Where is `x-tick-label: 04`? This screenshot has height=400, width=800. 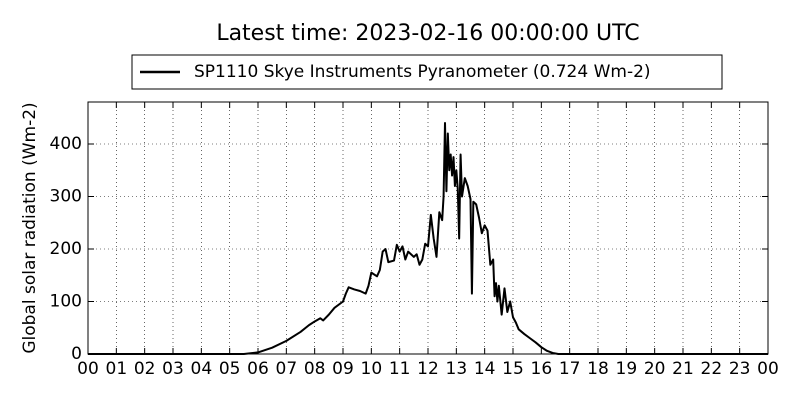
x-tick-label: 04 is located at coordinates (202, 369).